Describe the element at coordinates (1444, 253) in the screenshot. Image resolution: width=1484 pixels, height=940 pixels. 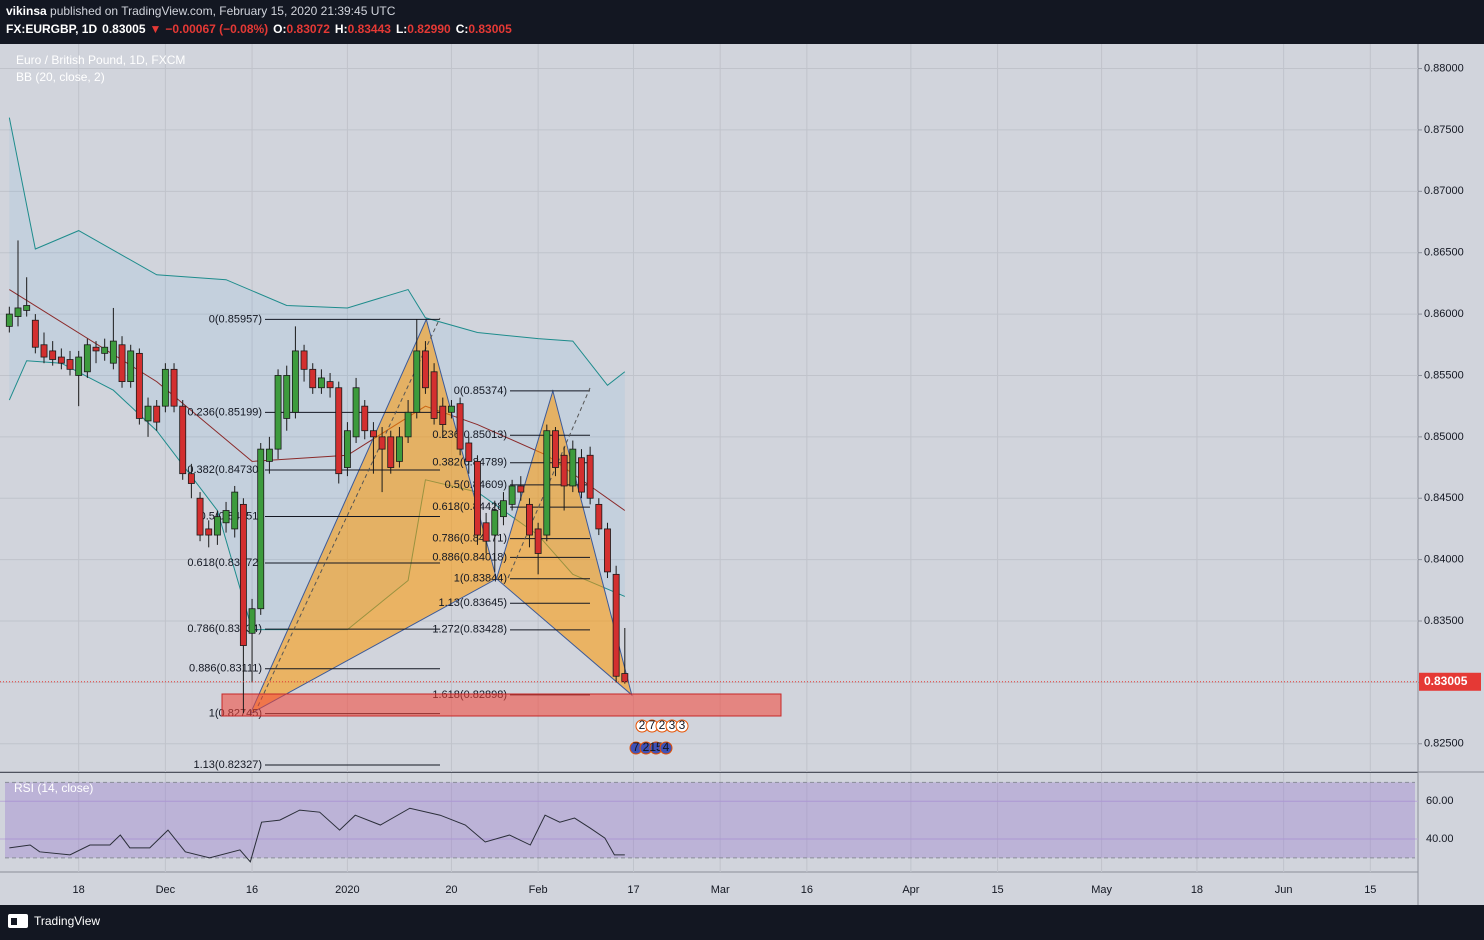
I see `y-tick-label: 0.86500` at that location.